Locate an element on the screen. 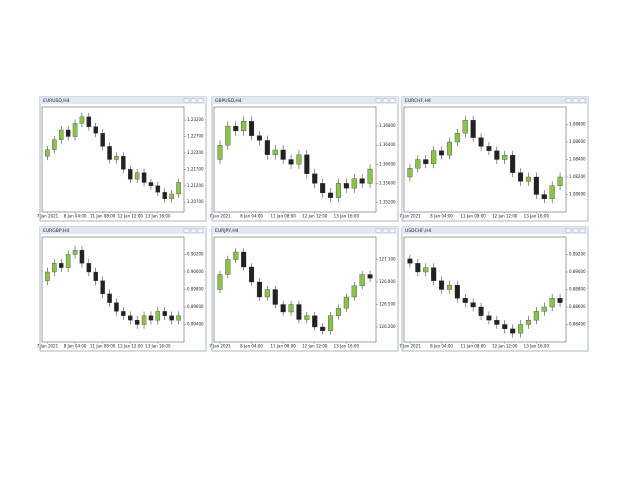  y-tick-label: 1.08600 is located at coordinates (577, 141).